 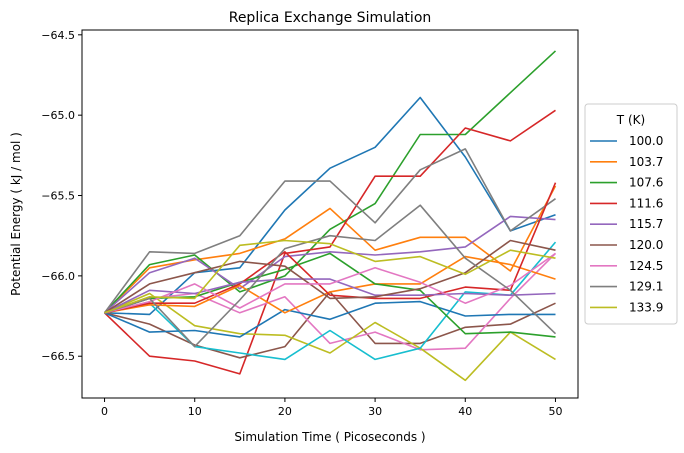 I want to click on x-axis: 0 10 20 30 40 50, so click(x=331, y=408).